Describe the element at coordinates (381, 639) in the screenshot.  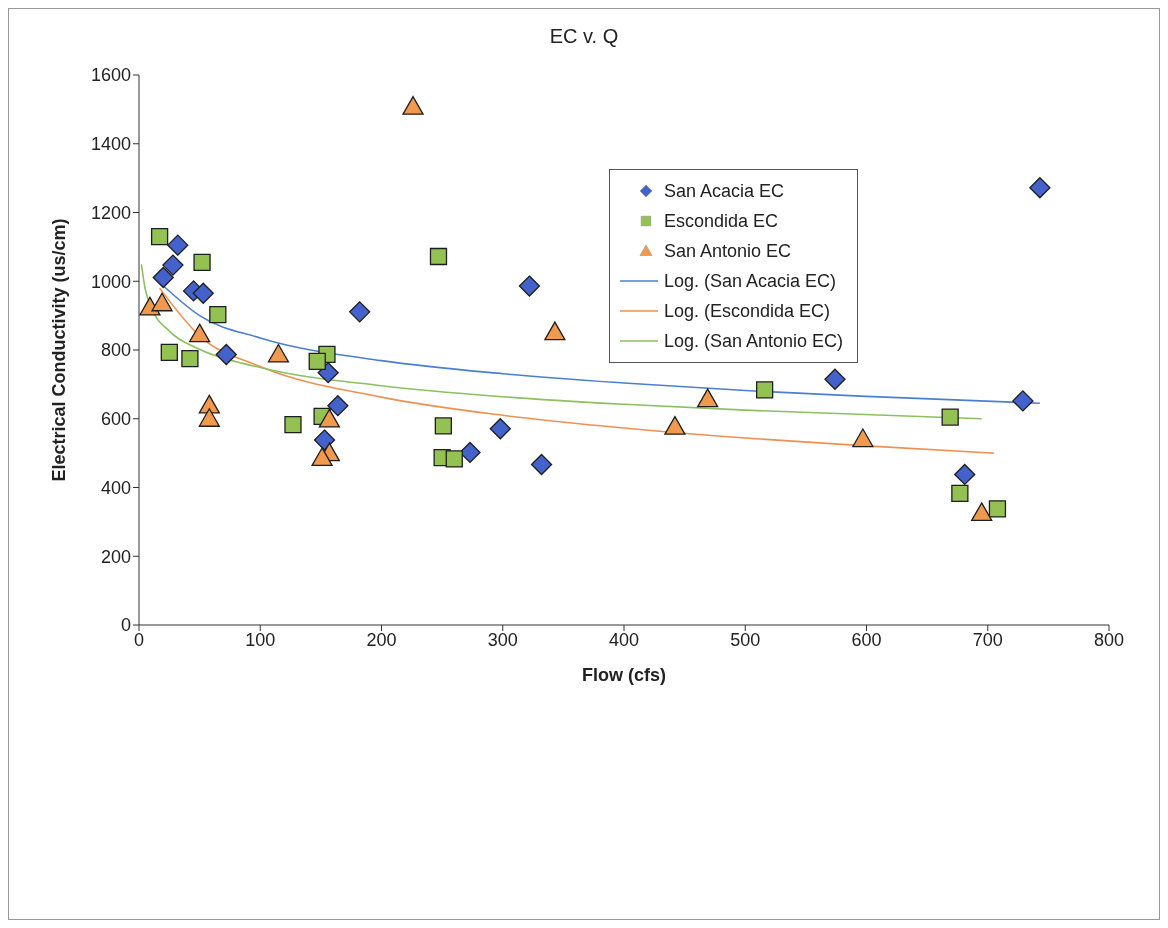
I see `x-tick-label: 200` at that location.